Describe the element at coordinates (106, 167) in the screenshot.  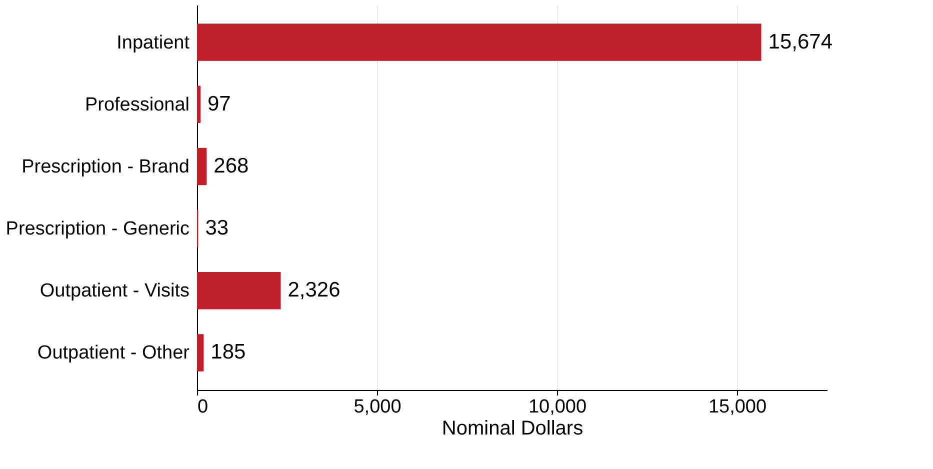
I see `y-tick-label: Prescription - Brand` at that location.